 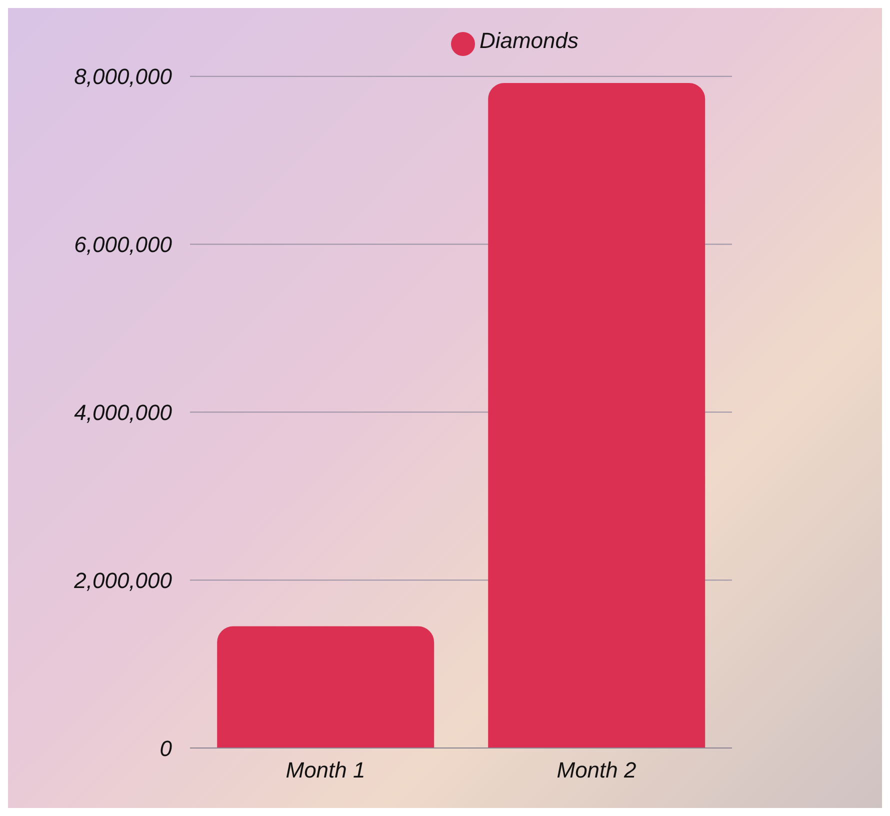 I want to click on x-tick-label: Month 1, so click(x=326, y=770).